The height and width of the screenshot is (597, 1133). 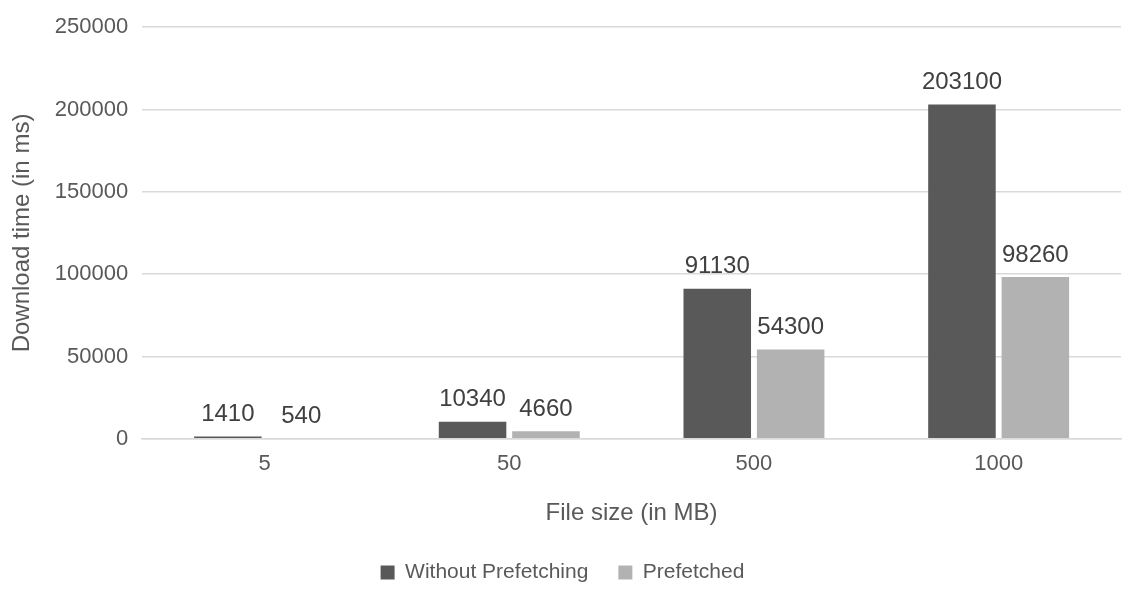 I want to click on x-tick-label: 5, so click(x=264, y=463).